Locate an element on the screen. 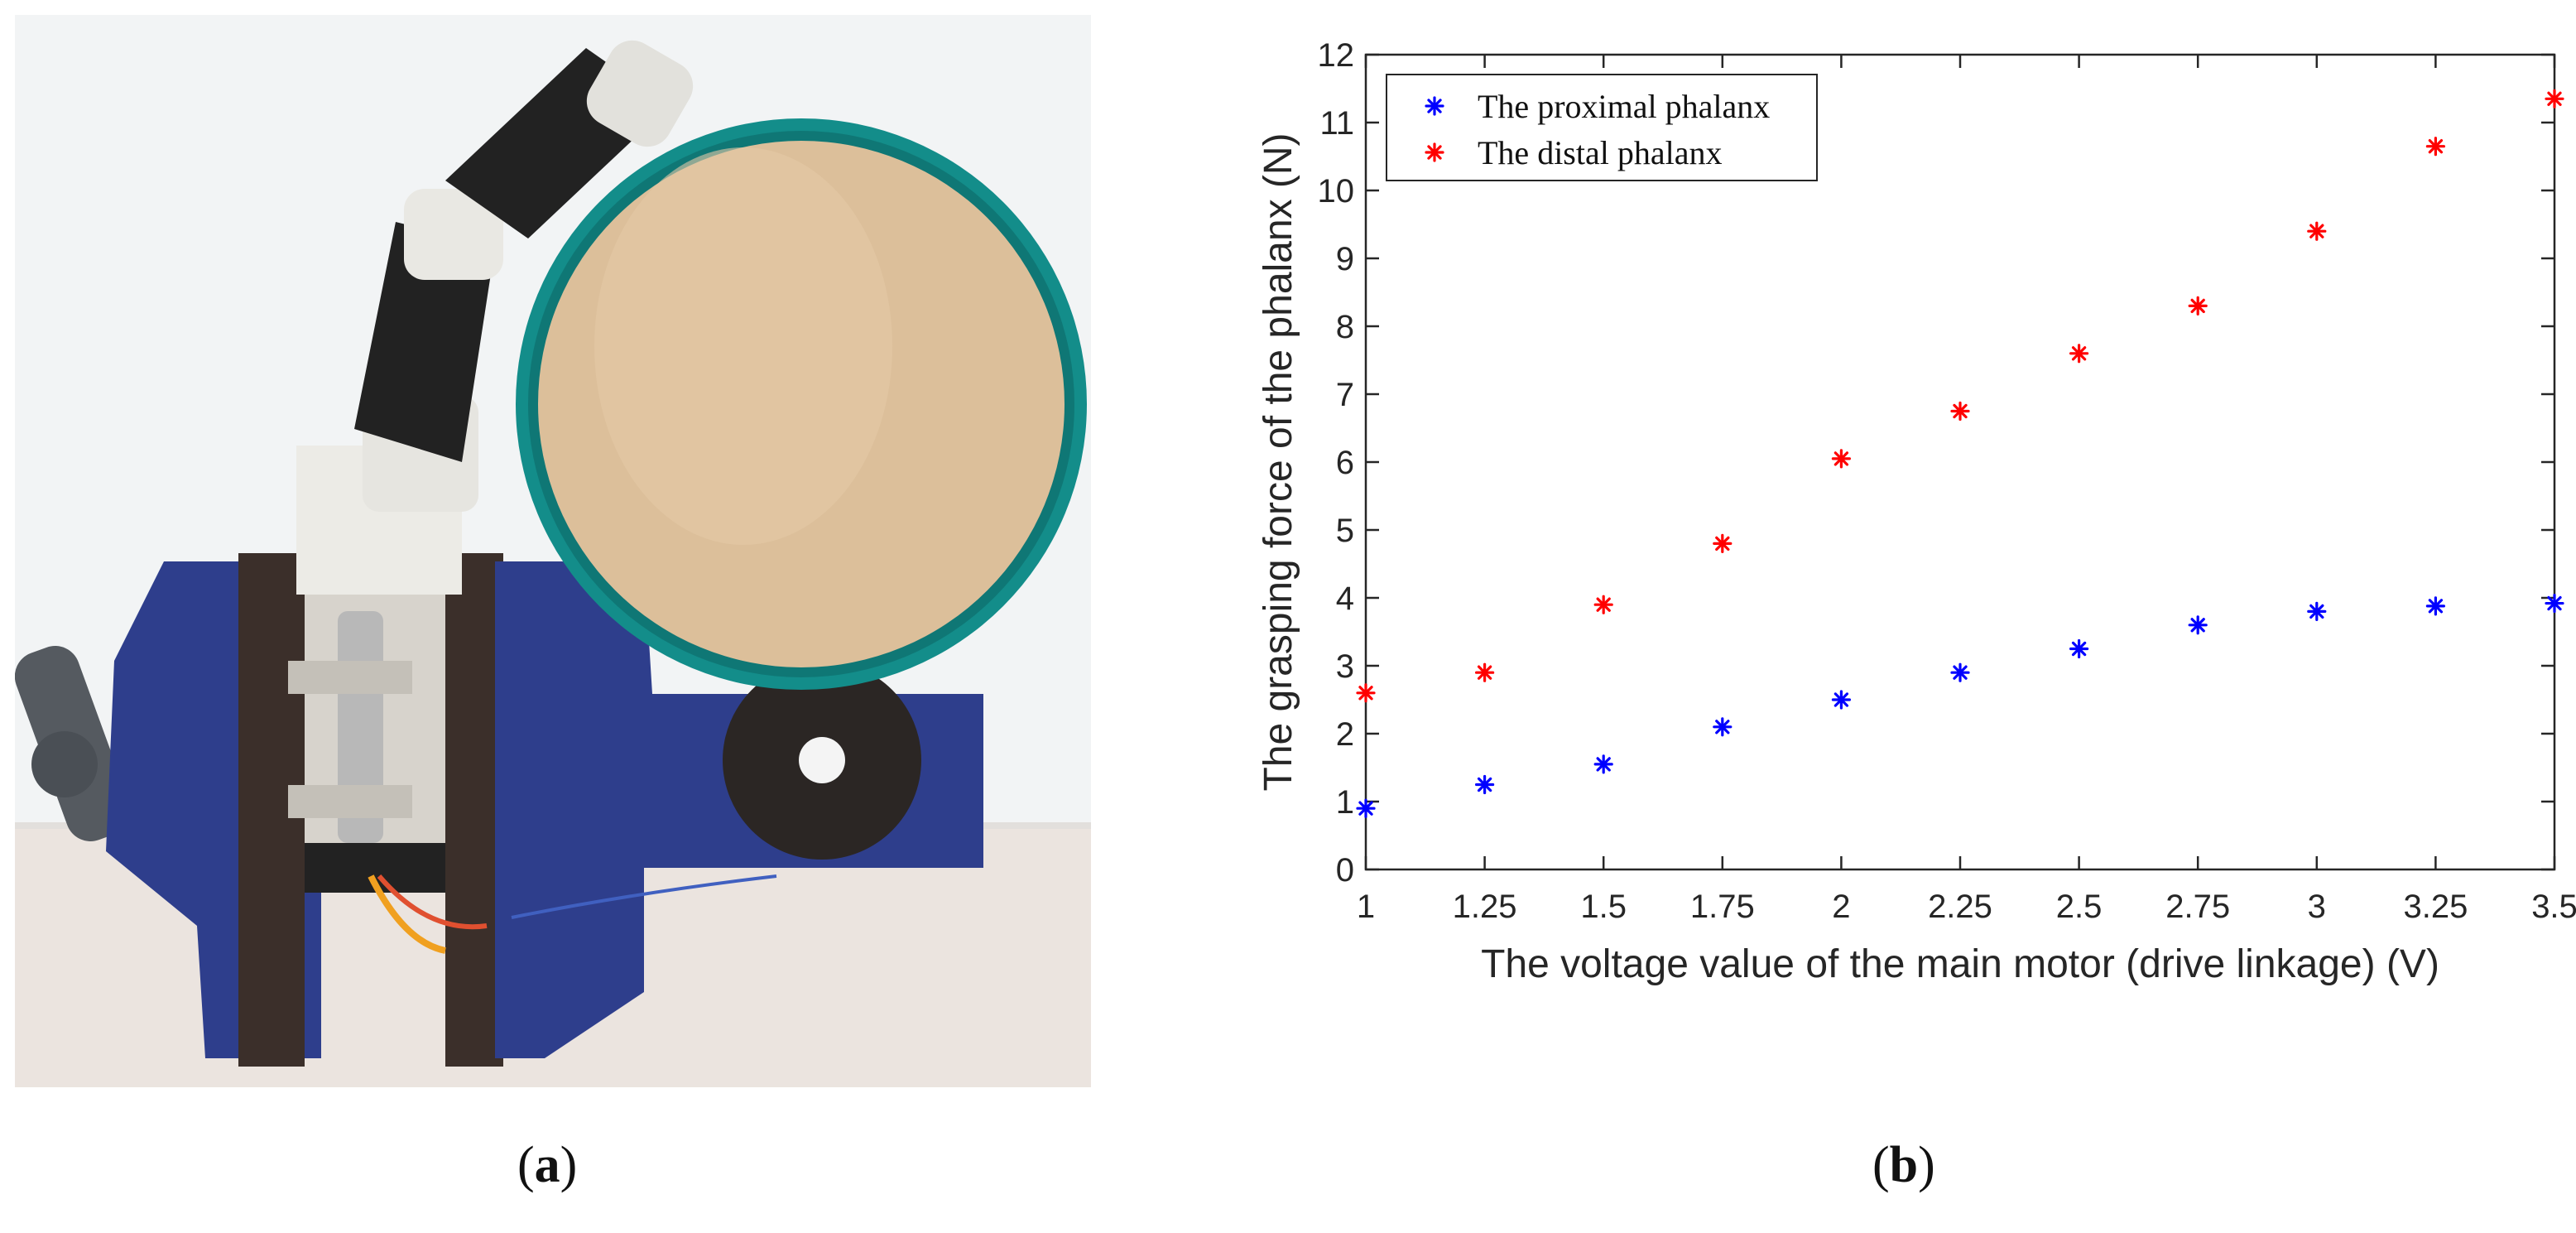 The width and height of the screenshot is (2576, 1233). caption-a-close: ) is located at coordinates (569, 1165).